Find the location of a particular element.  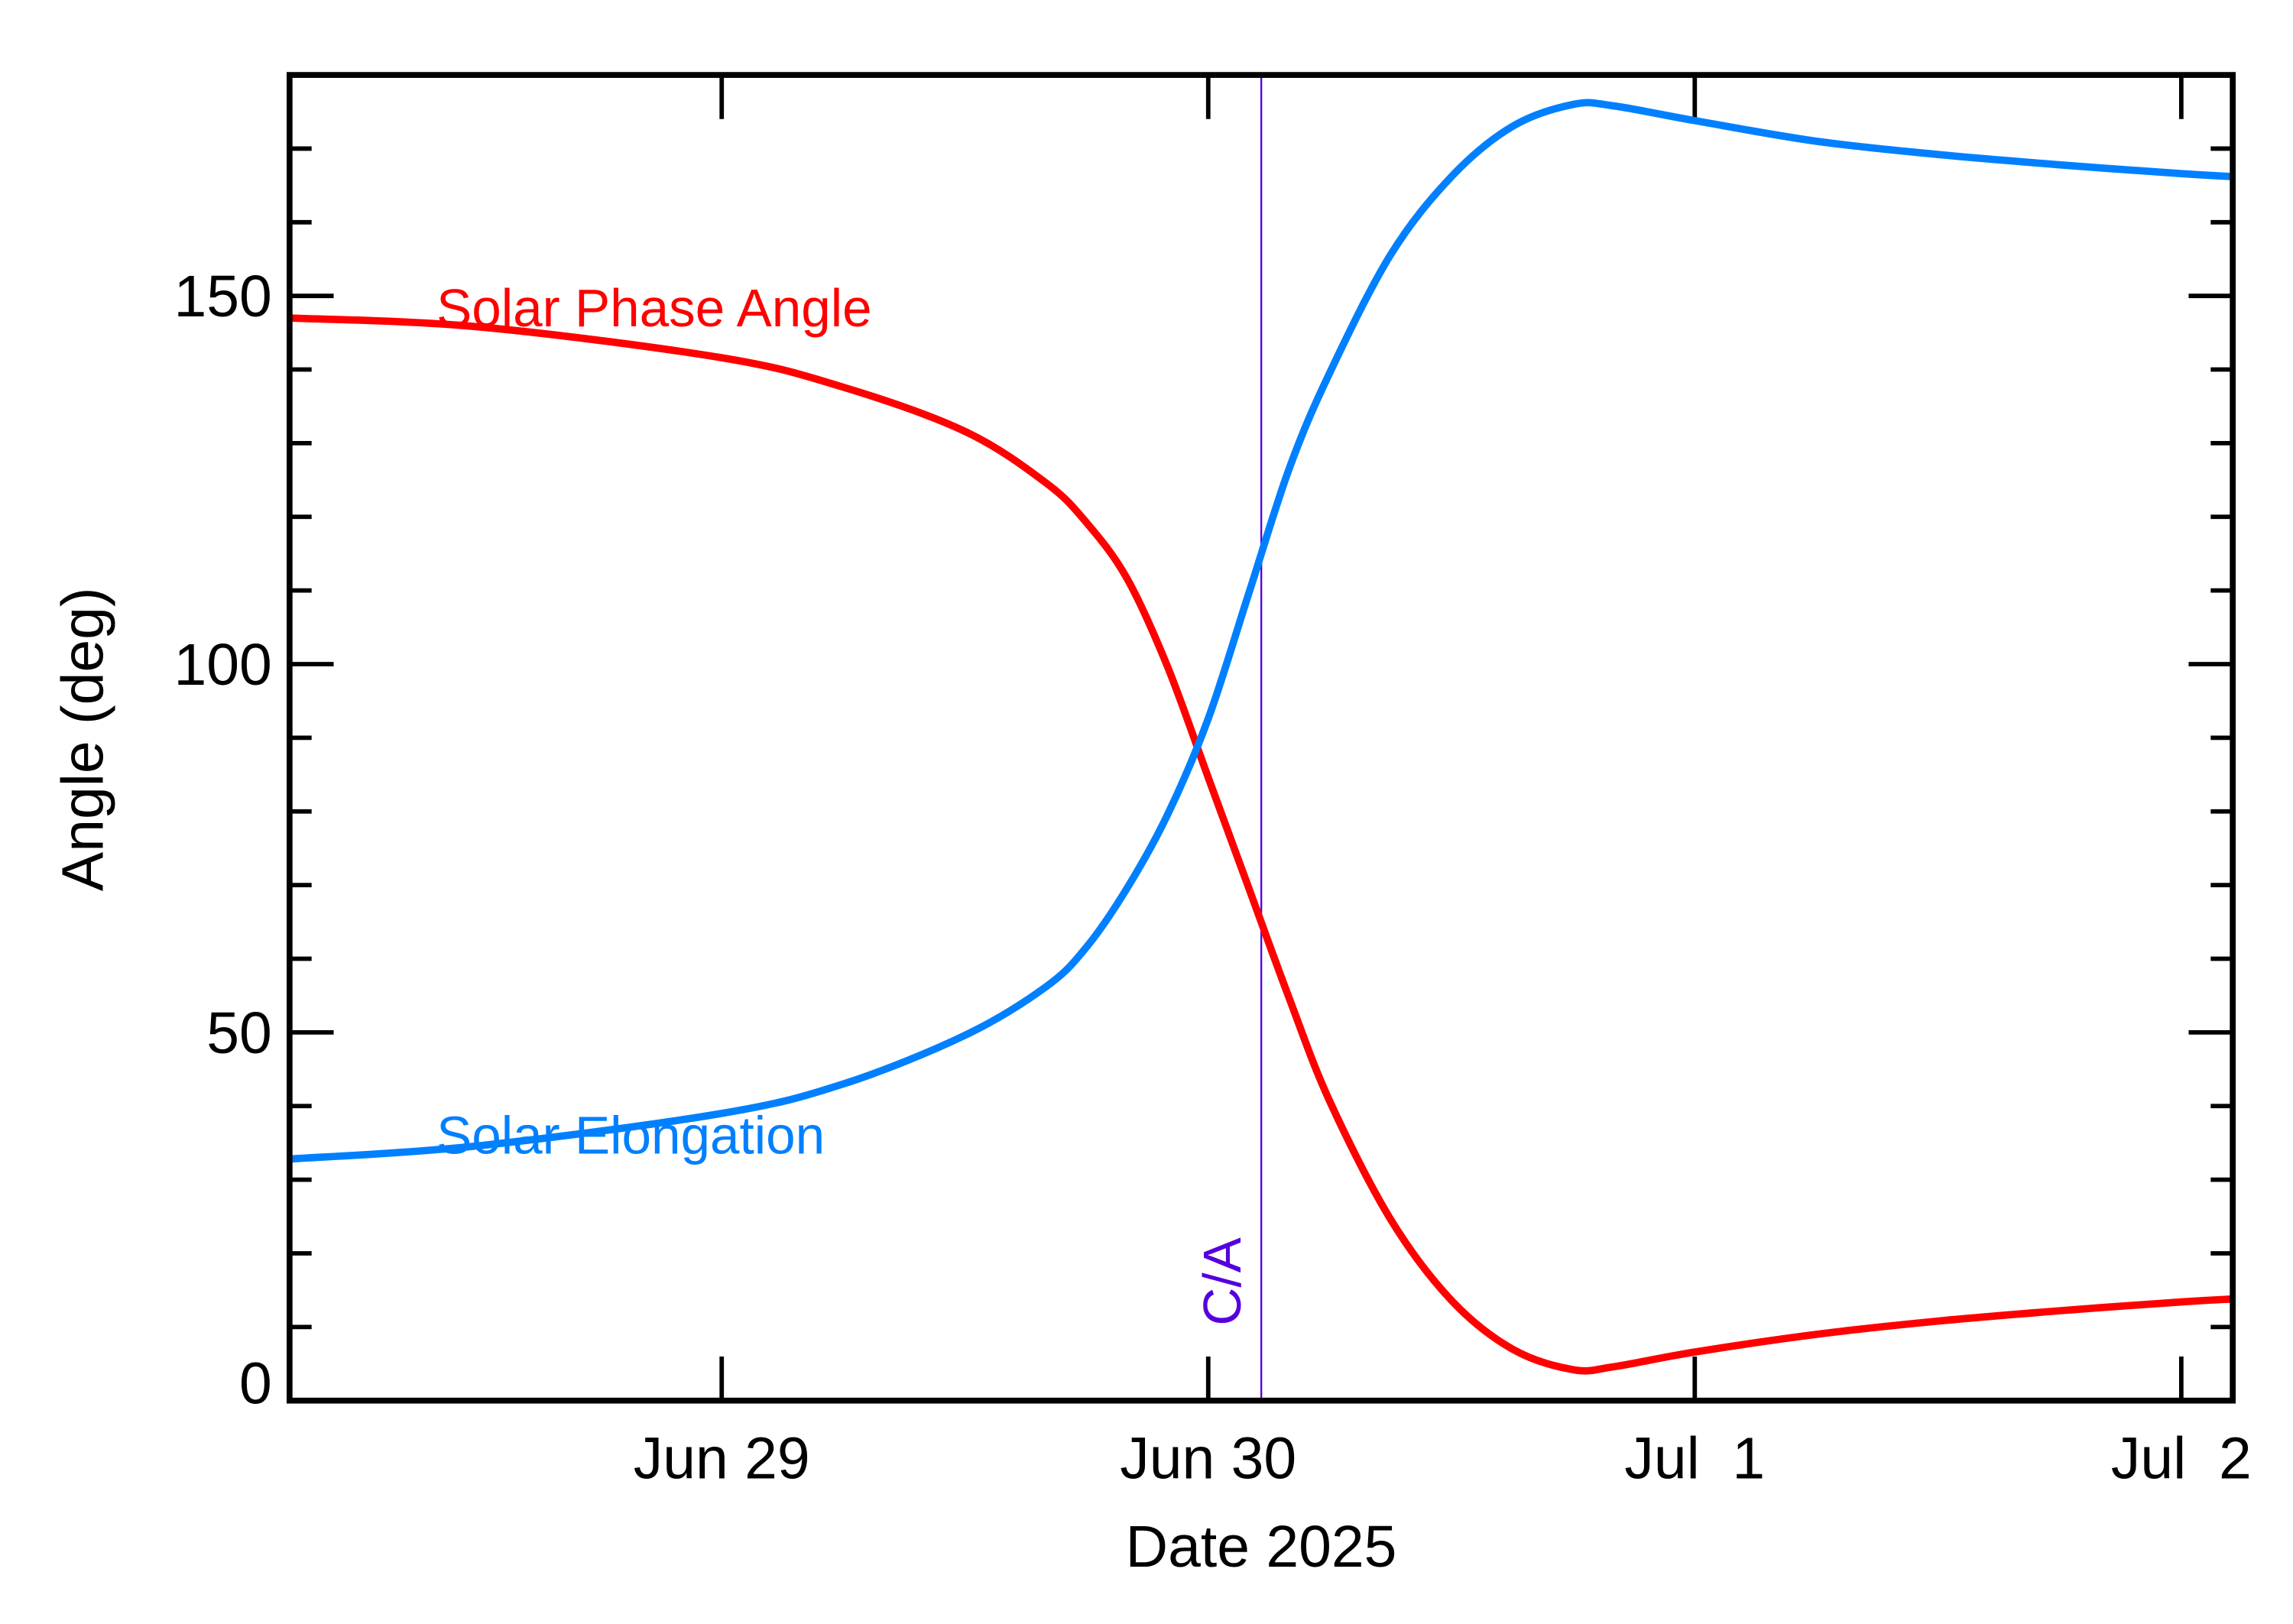

closest-approach-label: C/A is located at coordinates (1222, 1281).